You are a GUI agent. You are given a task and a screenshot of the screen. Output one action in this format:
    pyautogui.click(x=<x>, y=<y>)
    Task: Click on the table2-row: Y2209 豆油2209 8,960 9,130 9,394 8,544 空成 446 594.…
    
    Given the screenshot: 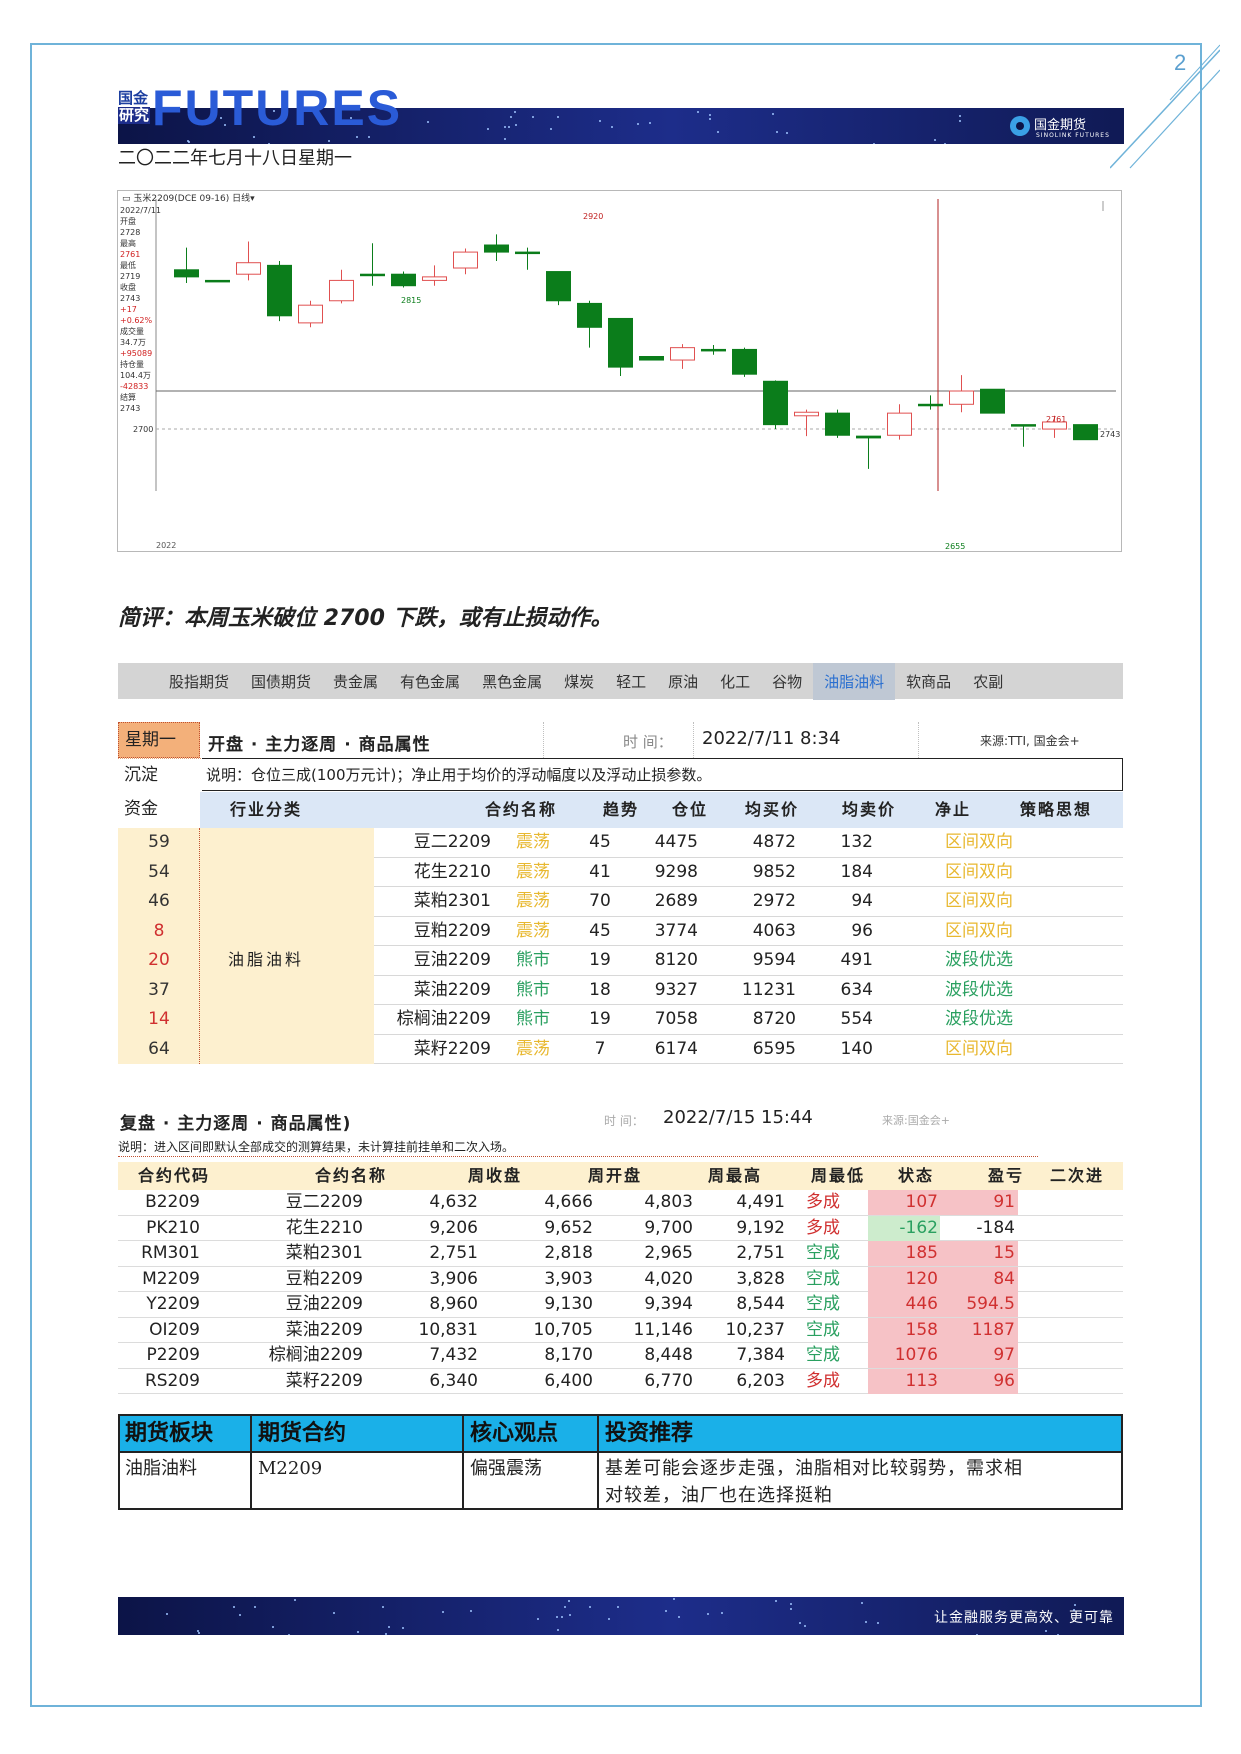 What is the action you would take?
    pyautogui.click(x=620, y=1305)
    